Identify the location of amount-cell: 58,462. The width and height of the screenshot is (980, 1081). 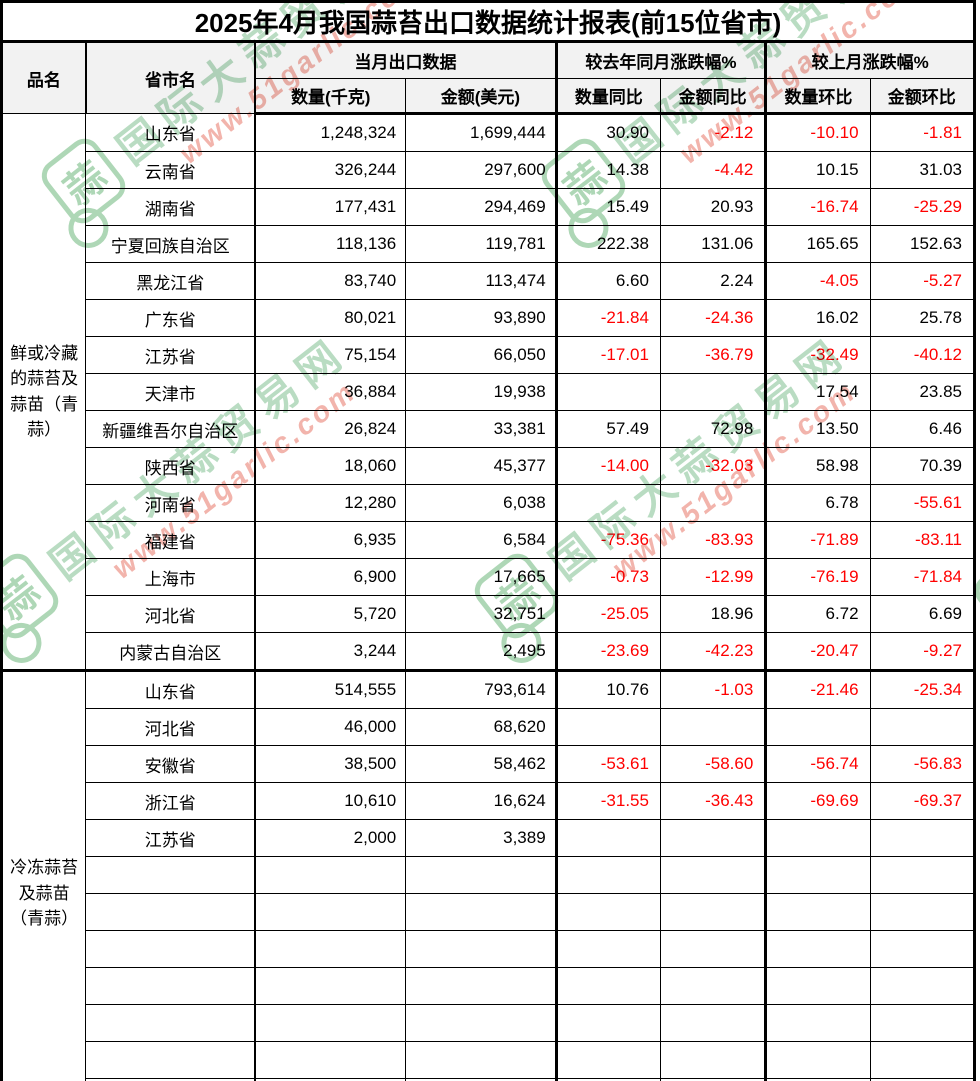
(481, 764).